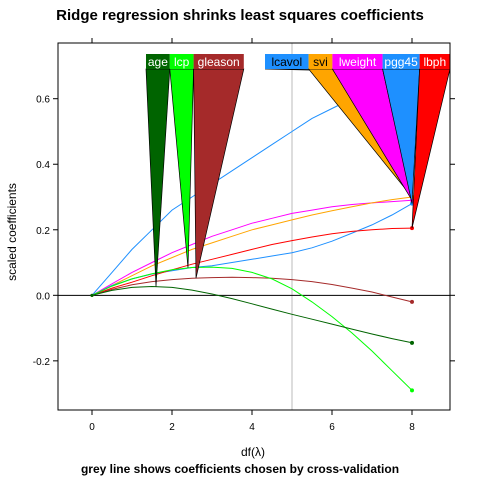  What do you see at coordinates (412, 390) in the screenshot?
I see `series-endpoint-lcp` at bounding box center [412, 390].